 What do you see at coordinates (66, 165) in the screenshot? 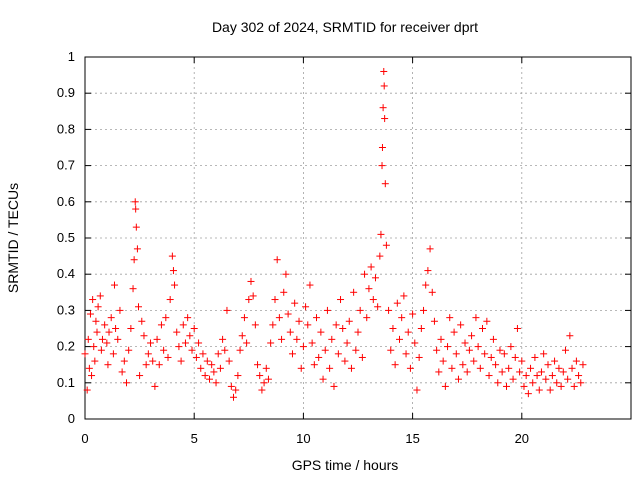
I see `y-tick-label: 0.7` at bounding box center [66, 165].